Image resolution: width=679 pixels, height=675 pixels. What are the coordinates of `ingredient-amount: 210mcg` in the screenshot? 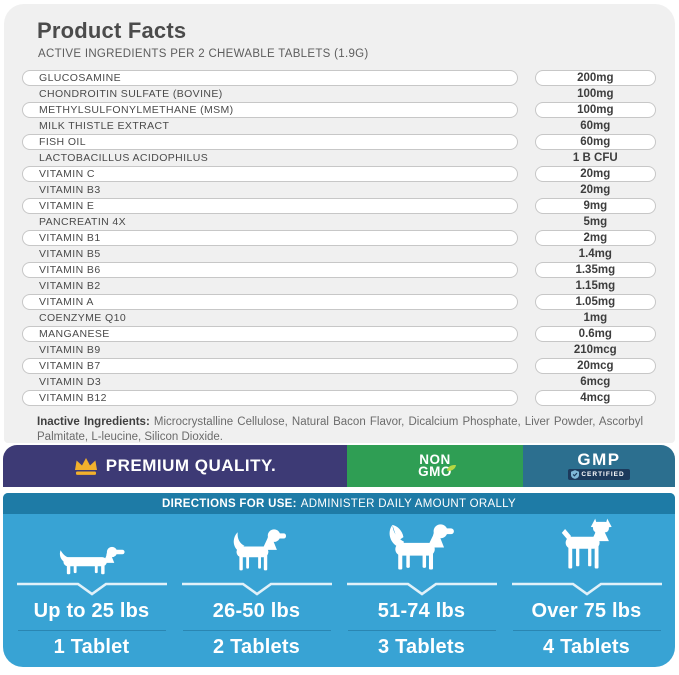 It's located at (595, 350).